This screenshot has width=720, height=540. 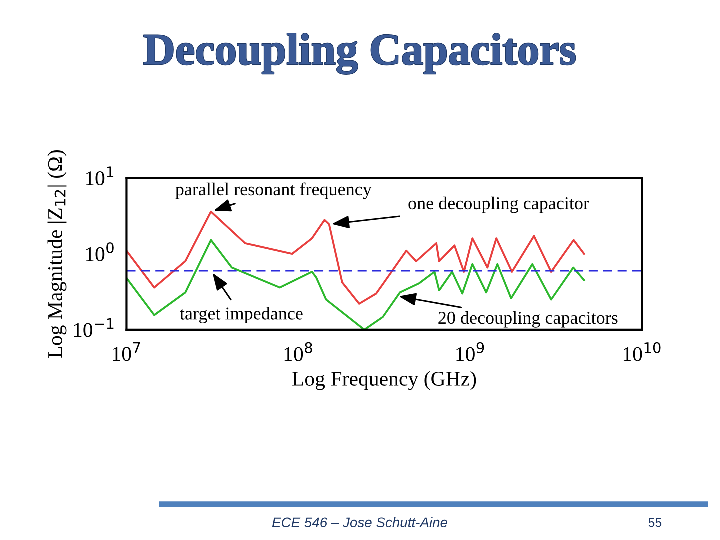 What do you see at coordinates (274, 191) in the screenshot?
I see `annotation: parallel resonant frequency` at bounding box center [274, 191].